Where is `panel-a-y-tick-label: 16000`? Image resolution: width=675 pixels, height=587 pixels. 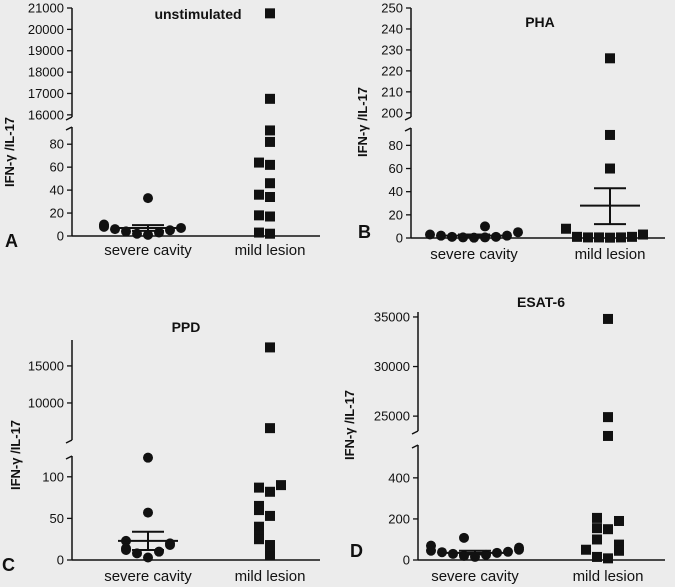
panel-a-y-tick-label: 16000 is located at coordinates (46, 114).